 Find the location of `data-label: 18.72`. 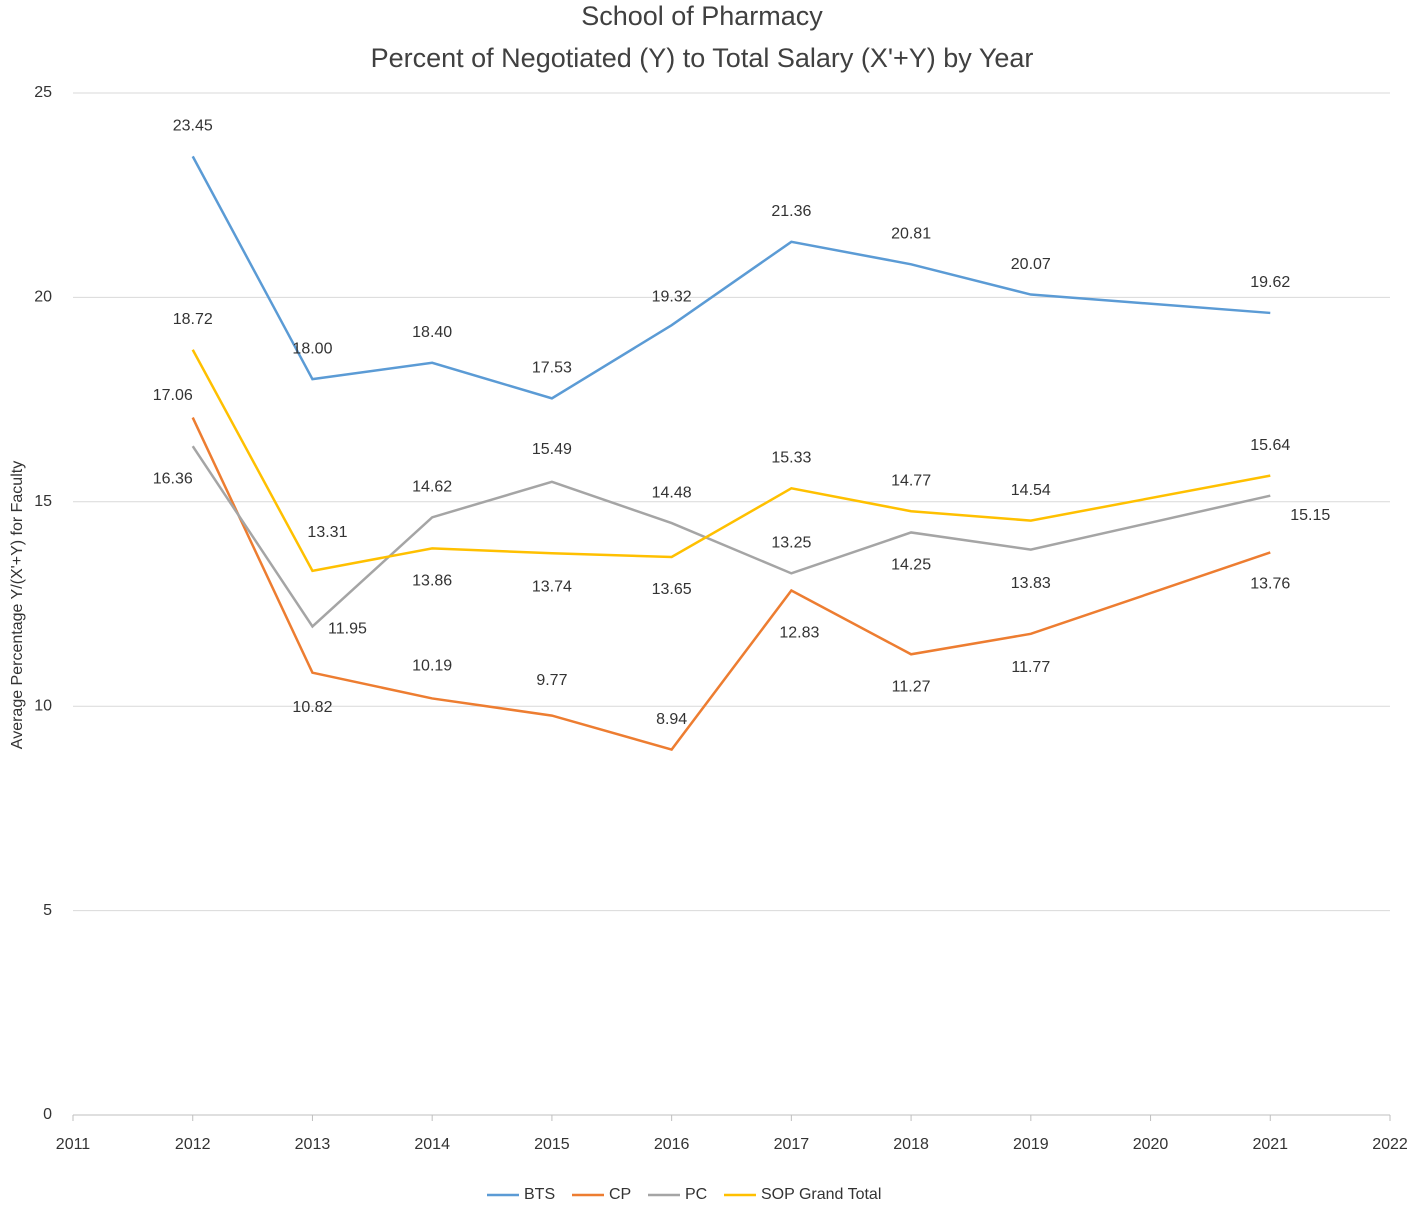

data-label: 18.72 is located at coordinates (193, 319).